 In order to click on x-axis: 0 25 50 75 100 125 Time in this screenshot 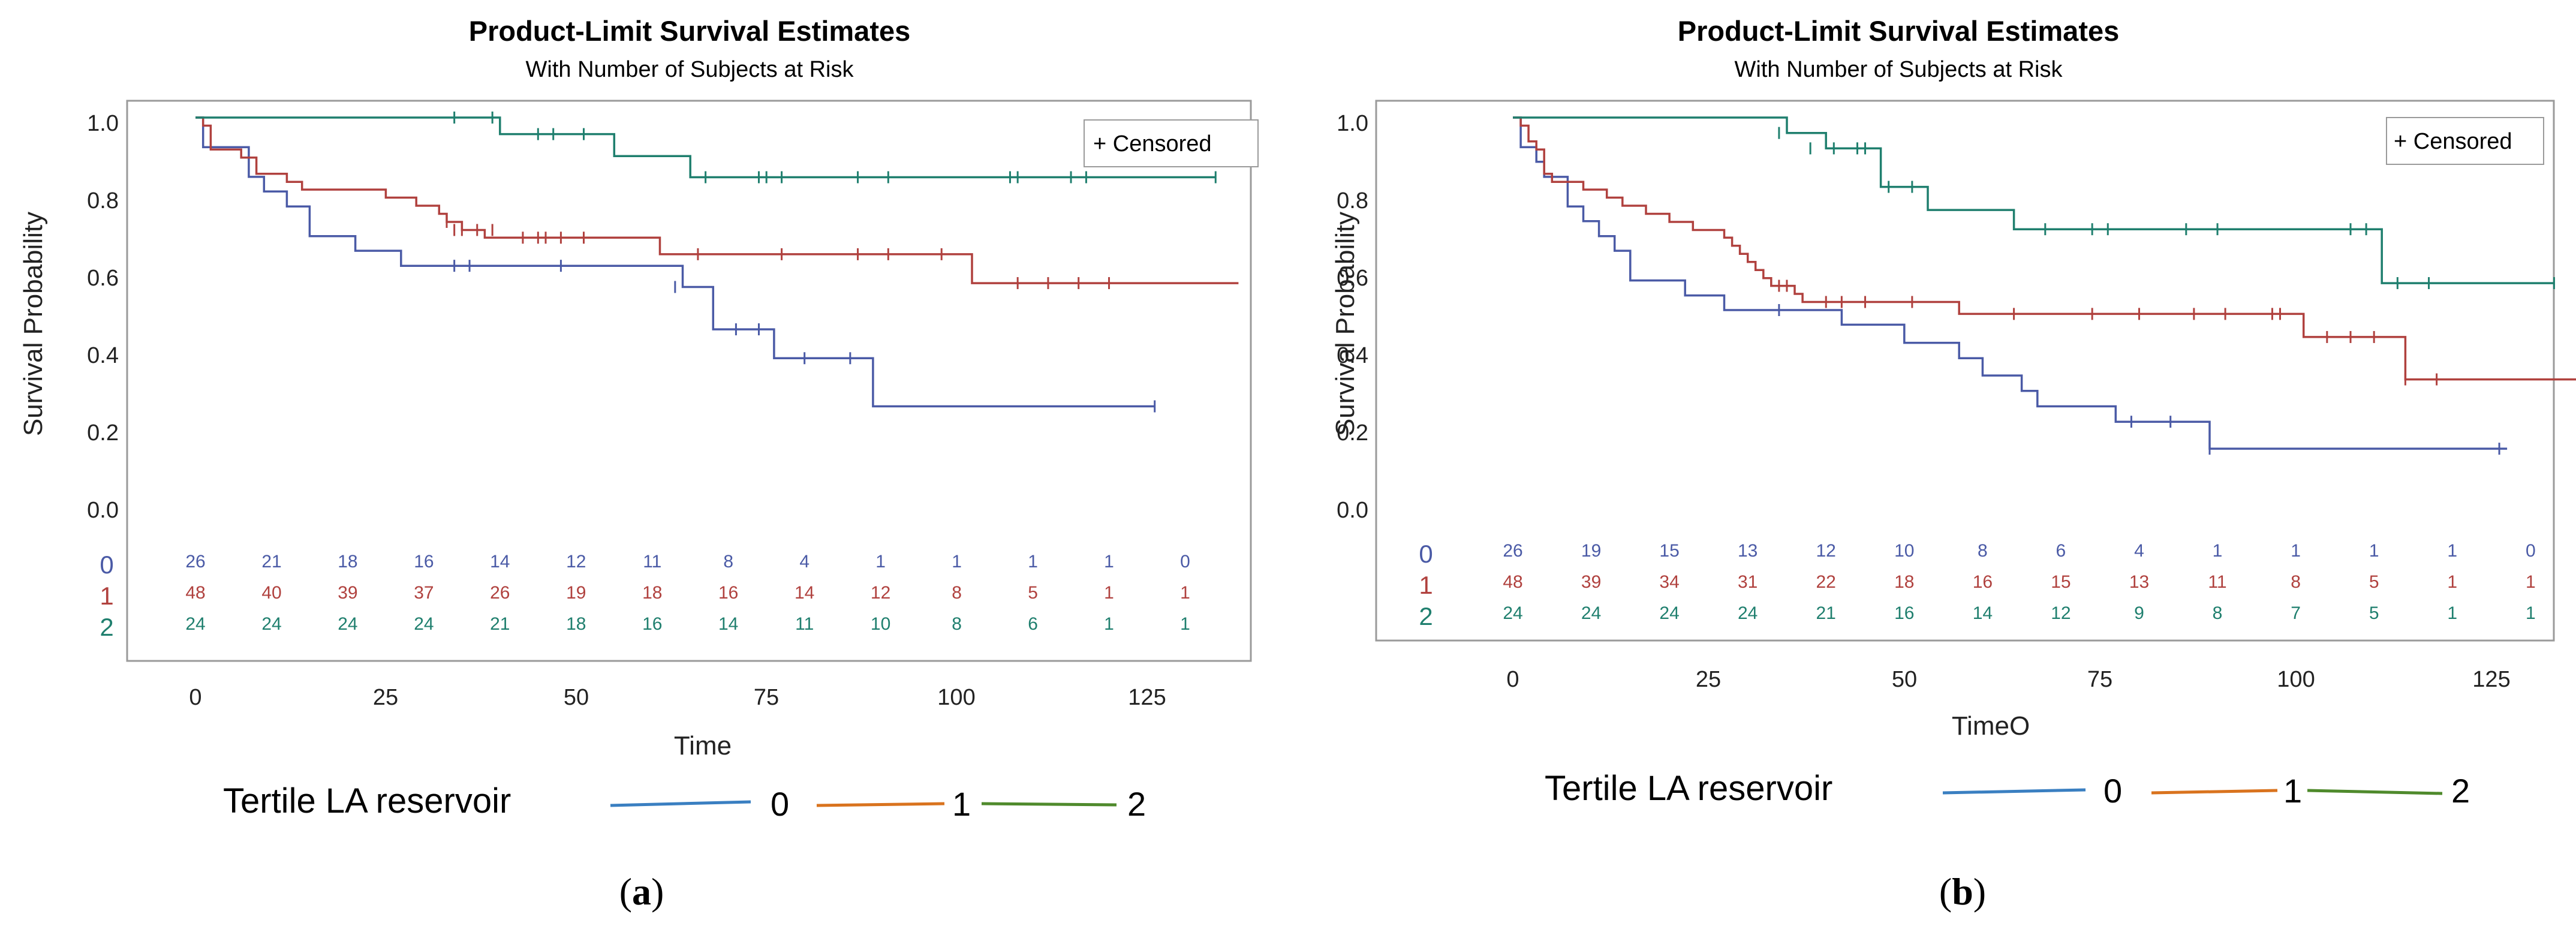, I will do `click(677, 723)`.